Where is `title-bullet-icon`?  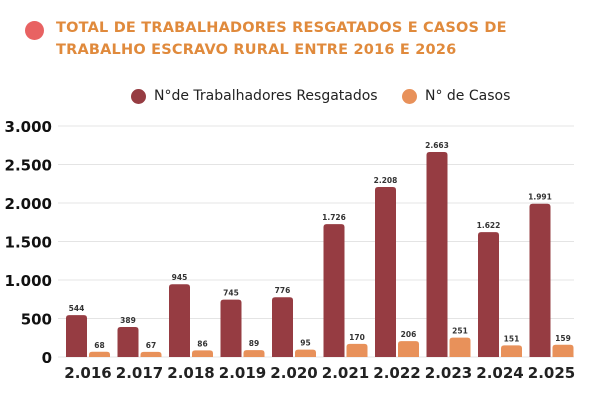
title-bullet-icon is located at coordinates (34, 30).